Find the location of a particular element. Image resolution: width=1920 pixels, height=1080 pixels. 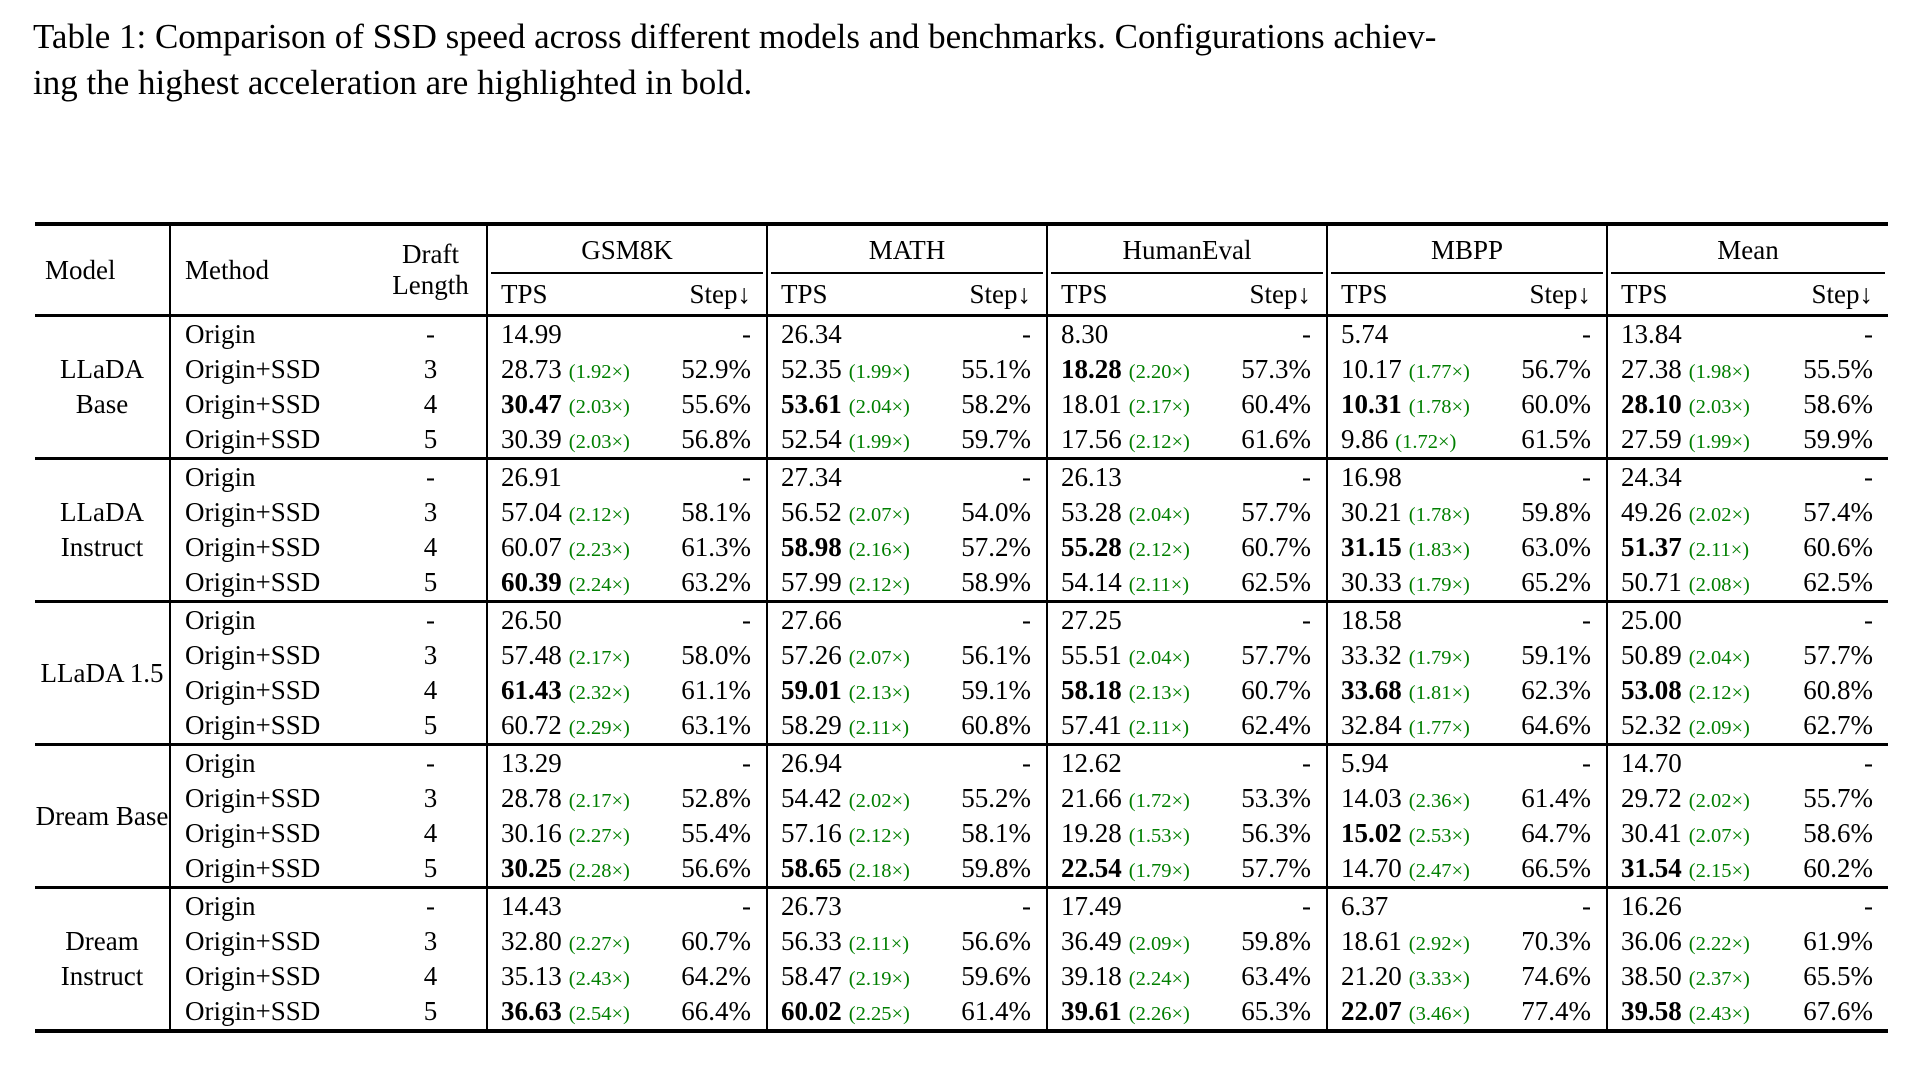

tps-cell-mbpp: 33.68 (1.81×) is located at coordinates (1413, 690).